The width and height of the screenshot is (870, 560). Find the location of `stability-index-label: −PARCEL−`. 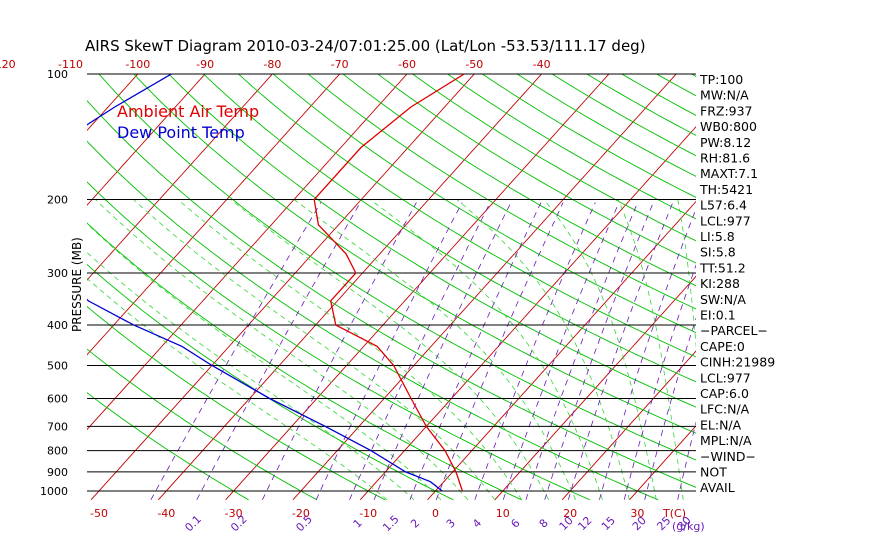

stability-index-label: −PARCEL− is located at coordinates (734, 330).